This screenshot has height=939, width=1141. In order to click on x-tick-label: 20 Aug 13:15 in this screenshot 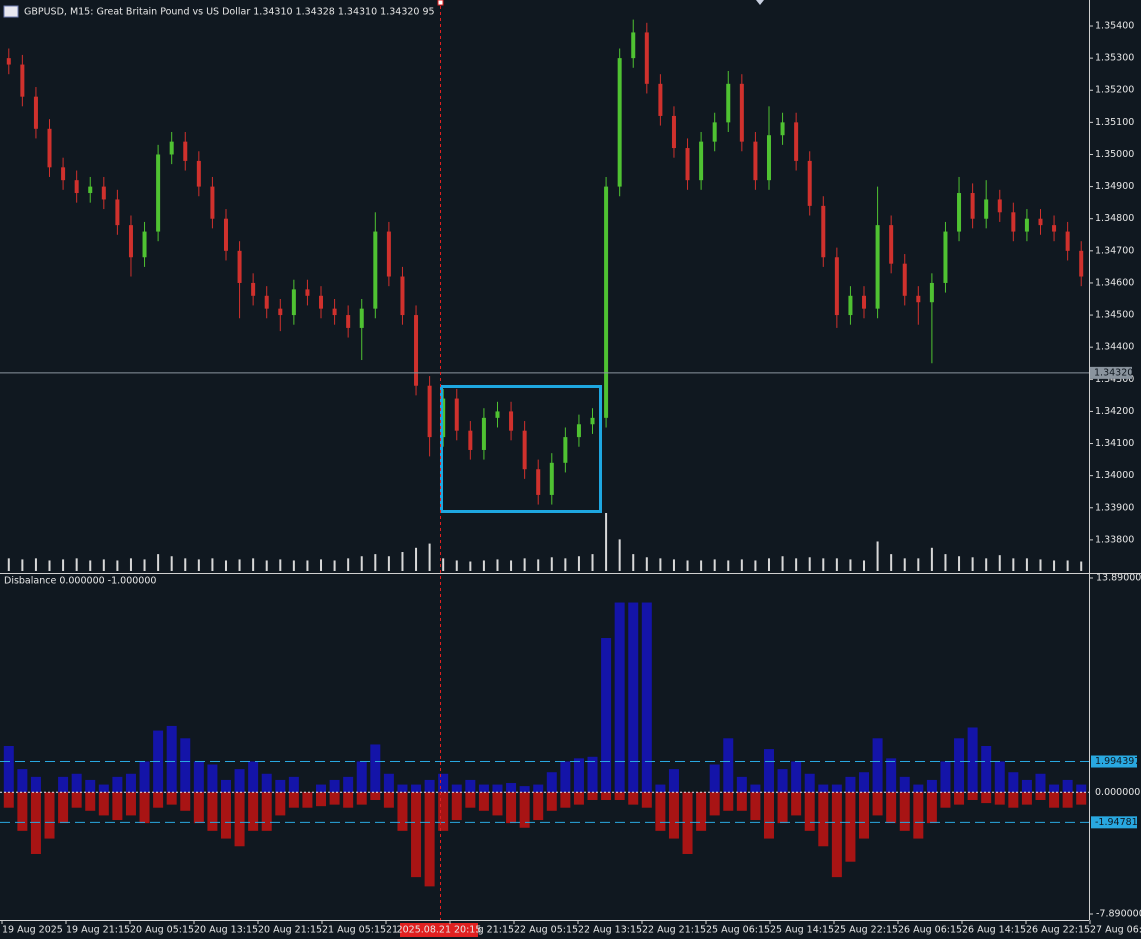, I will do `click(226, 930)`.